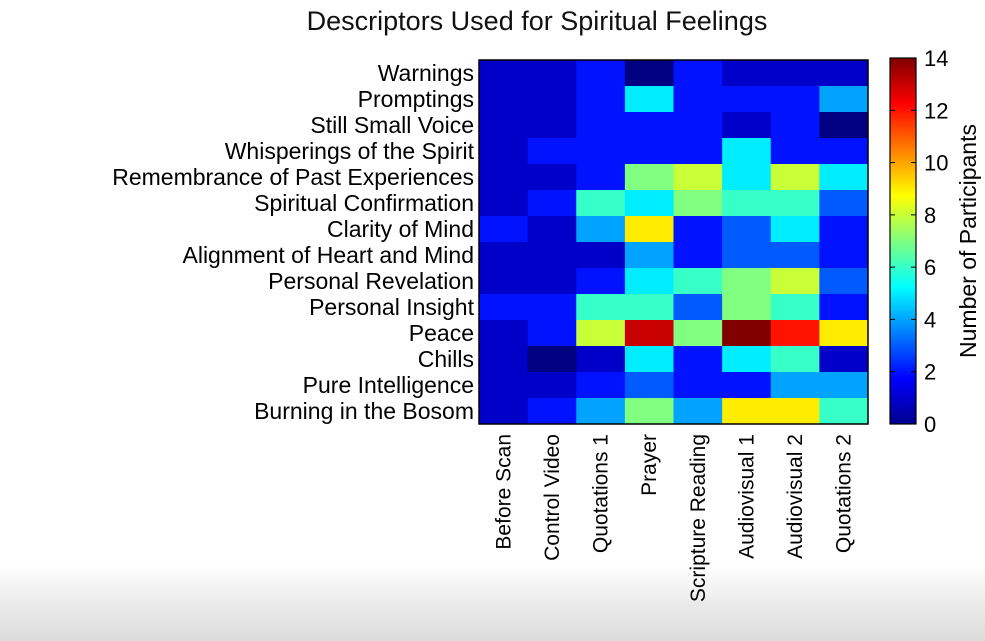 The width and height of the screenshot is (985, 641). I want to click on colorbar-tick-label: 0, so click(930, 424).